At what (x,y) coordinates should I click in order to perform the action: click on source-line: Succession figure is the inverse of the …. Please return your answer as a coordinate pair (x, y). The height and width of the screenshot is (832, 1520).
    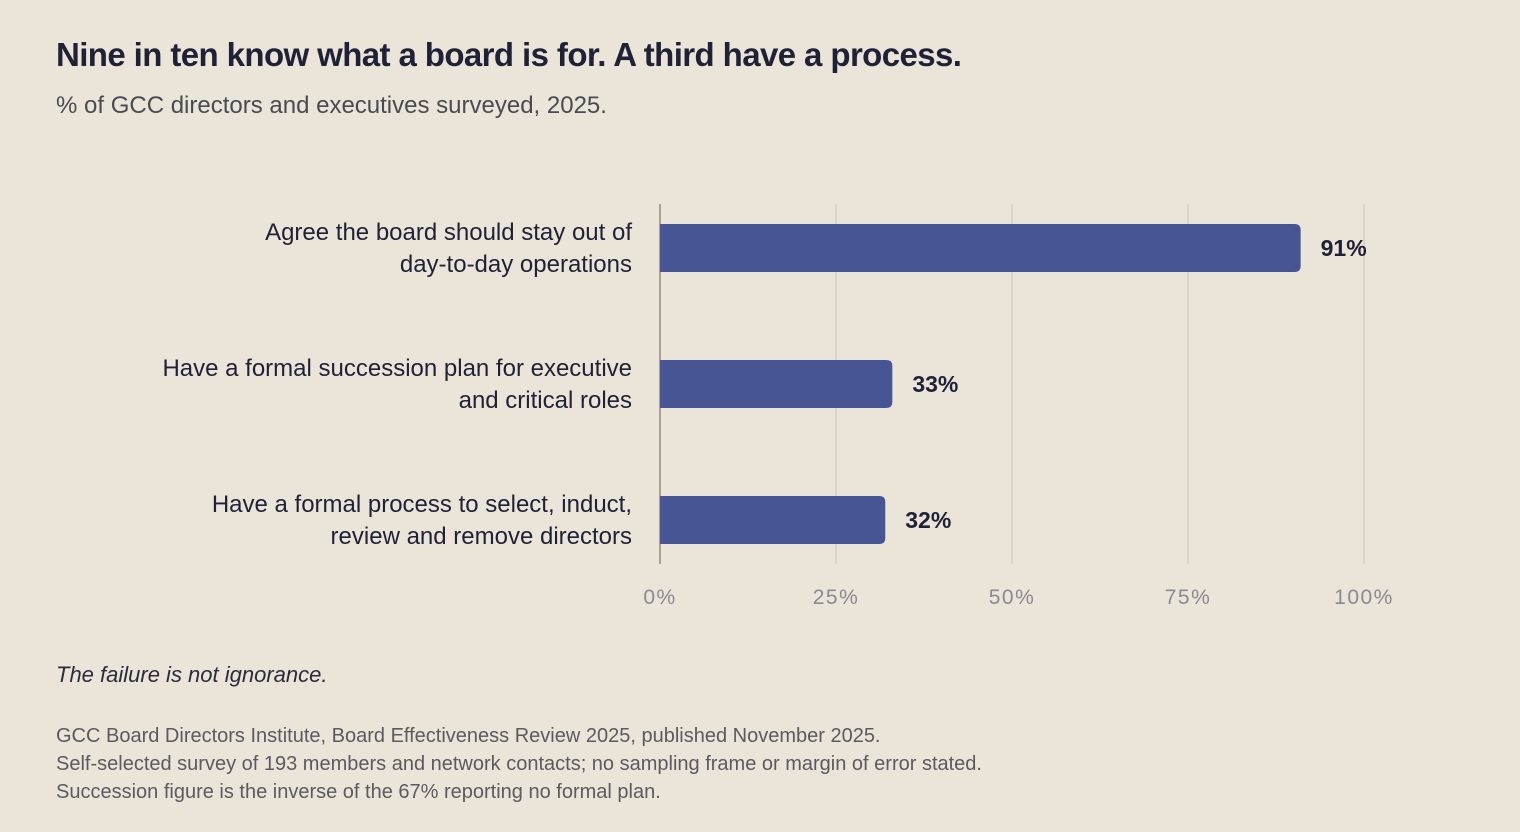
    Looking at the image, I should click on (358, 792).